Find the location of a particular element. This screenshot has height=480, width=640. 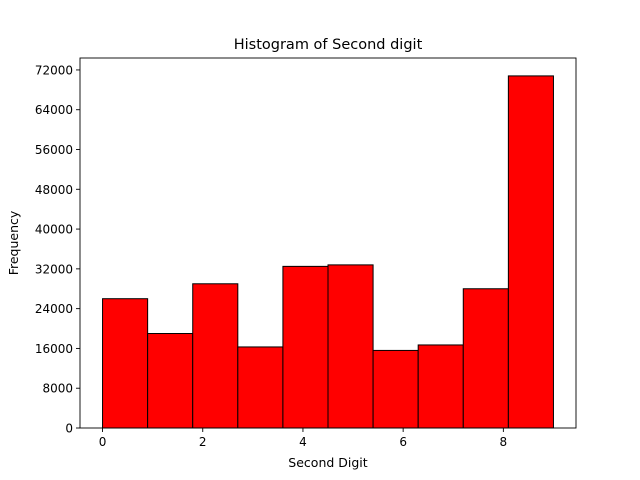

x-tick-label: 6 is located at coordinates (403, 442).